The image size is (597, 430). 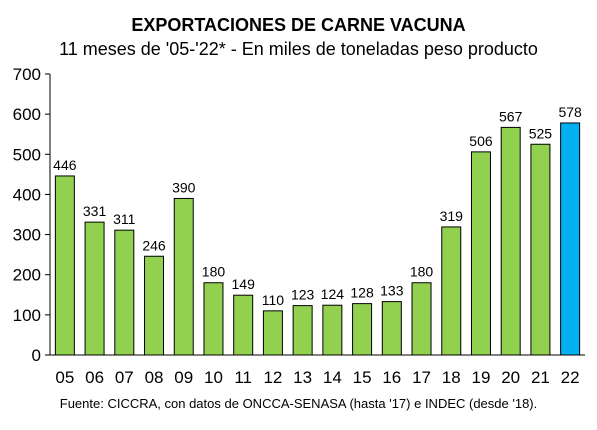 I want to click on x-axis: 05 06 07 08 09 10 11 12 13 14 15 16 17 18 19 20 21 22, so click(x=317, y=370).